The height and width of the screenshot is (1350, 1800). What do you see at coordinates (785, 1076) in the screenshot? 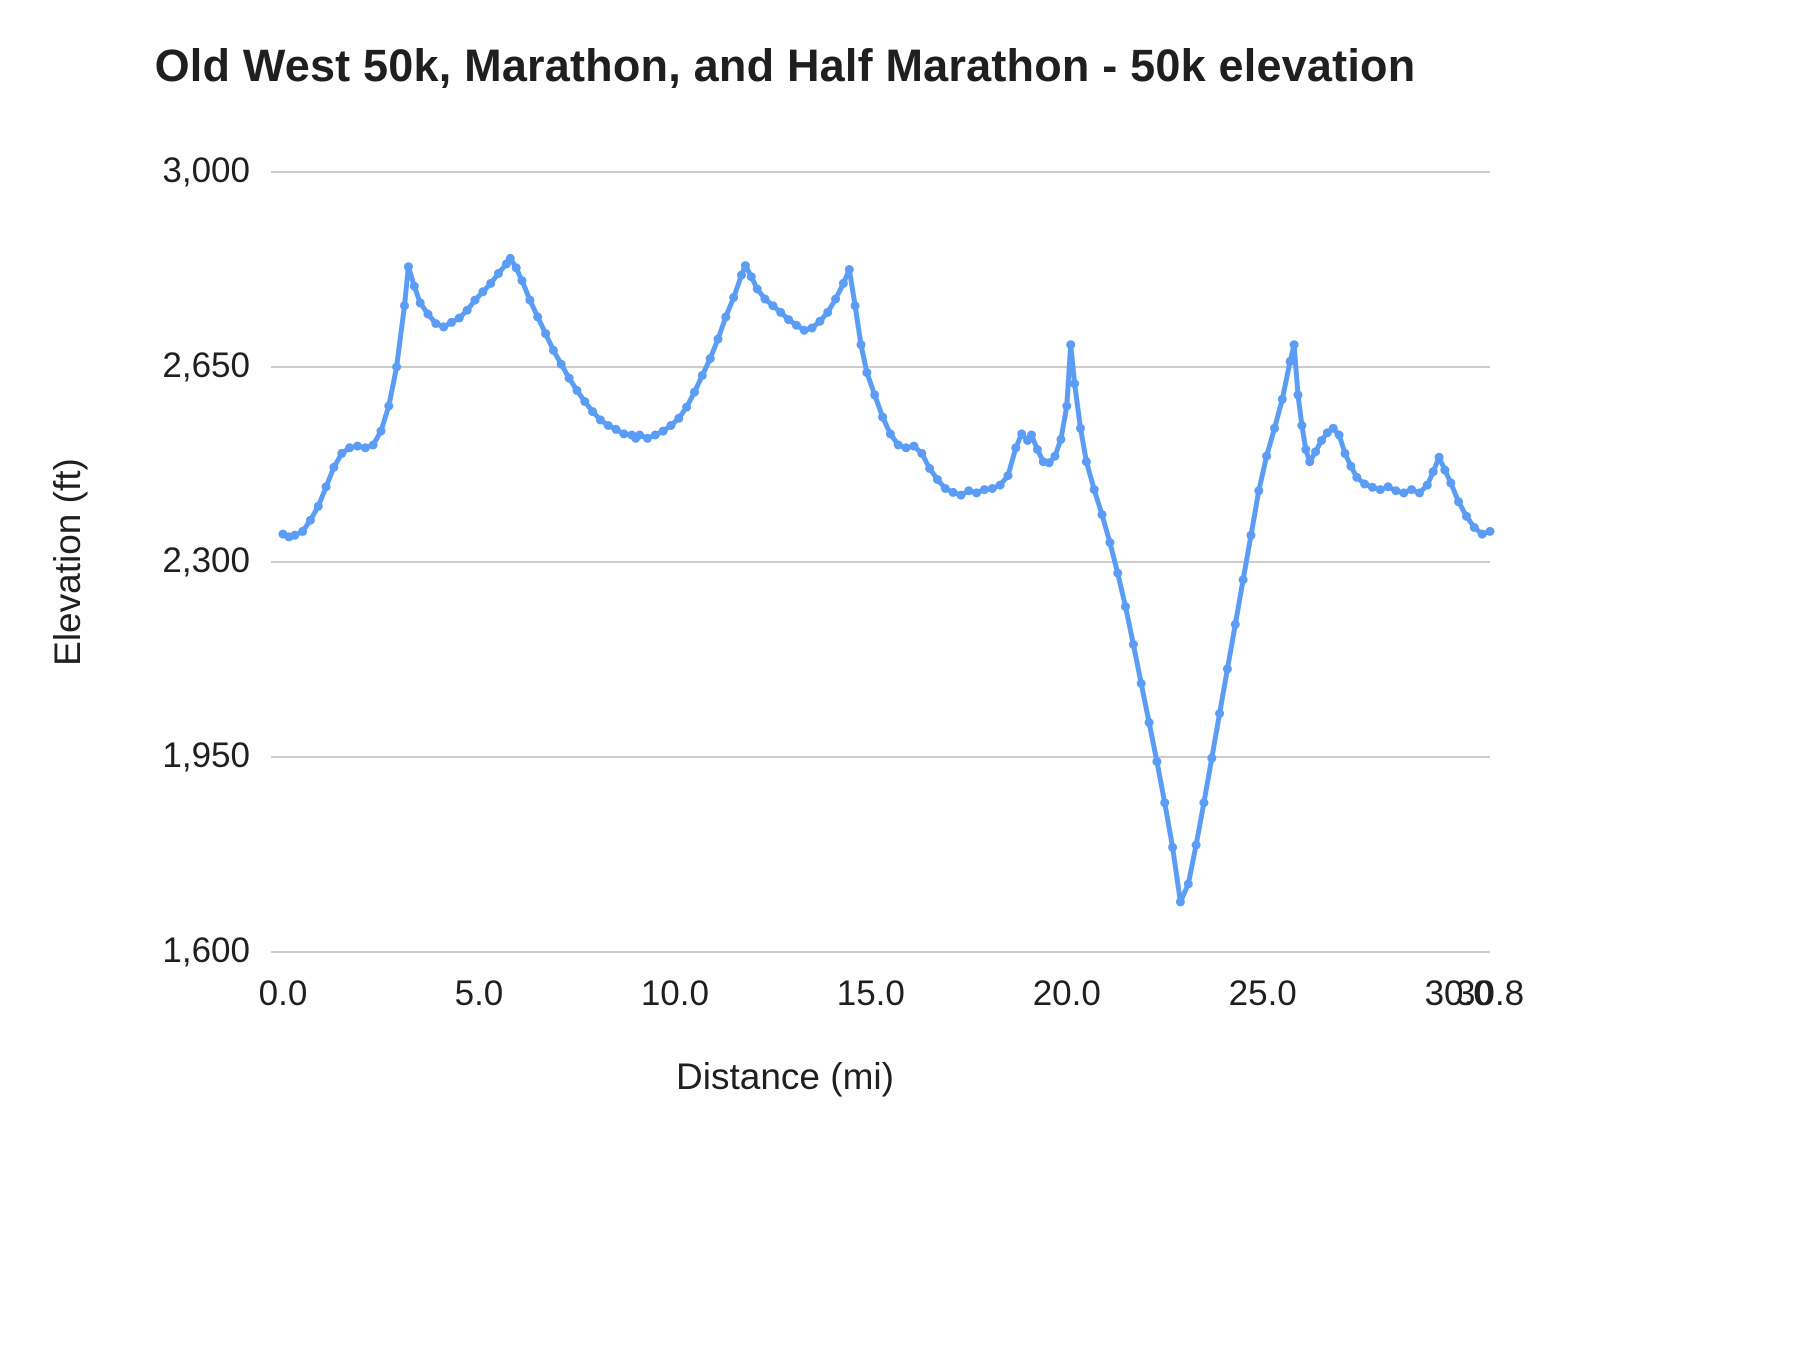
I see `x-axis-title: Distance (mi)` at bounding box center [785, 1076].